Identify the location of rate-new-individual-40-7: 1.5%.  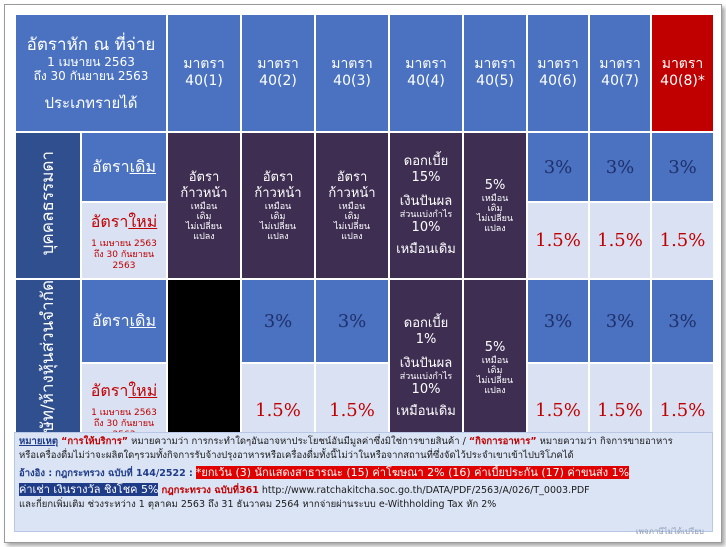
(620, 240).